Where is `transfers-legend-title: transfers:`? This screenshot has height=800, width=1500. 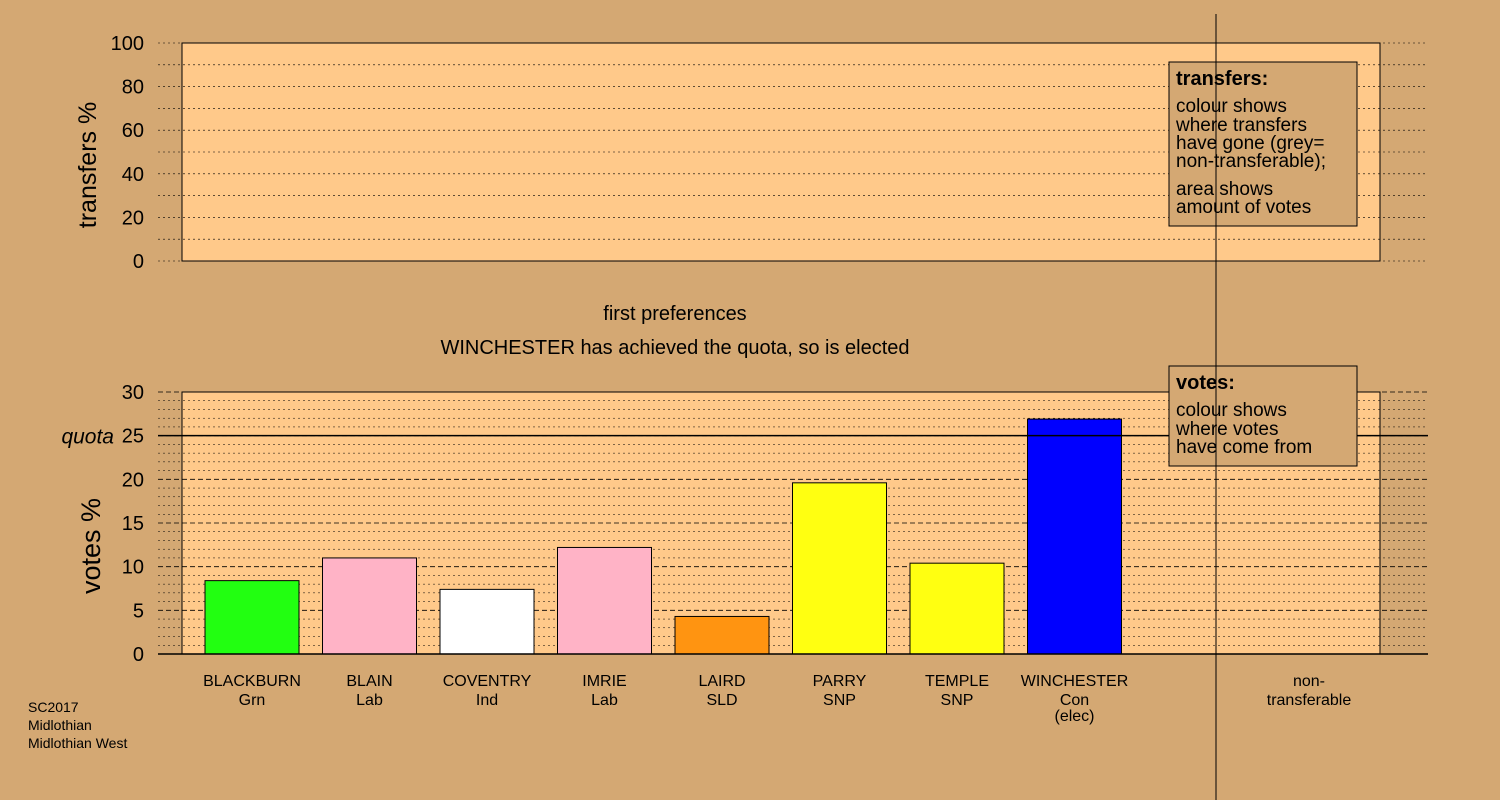
transfers-legend-title: transfers: is located at coordinates (1222, 79).